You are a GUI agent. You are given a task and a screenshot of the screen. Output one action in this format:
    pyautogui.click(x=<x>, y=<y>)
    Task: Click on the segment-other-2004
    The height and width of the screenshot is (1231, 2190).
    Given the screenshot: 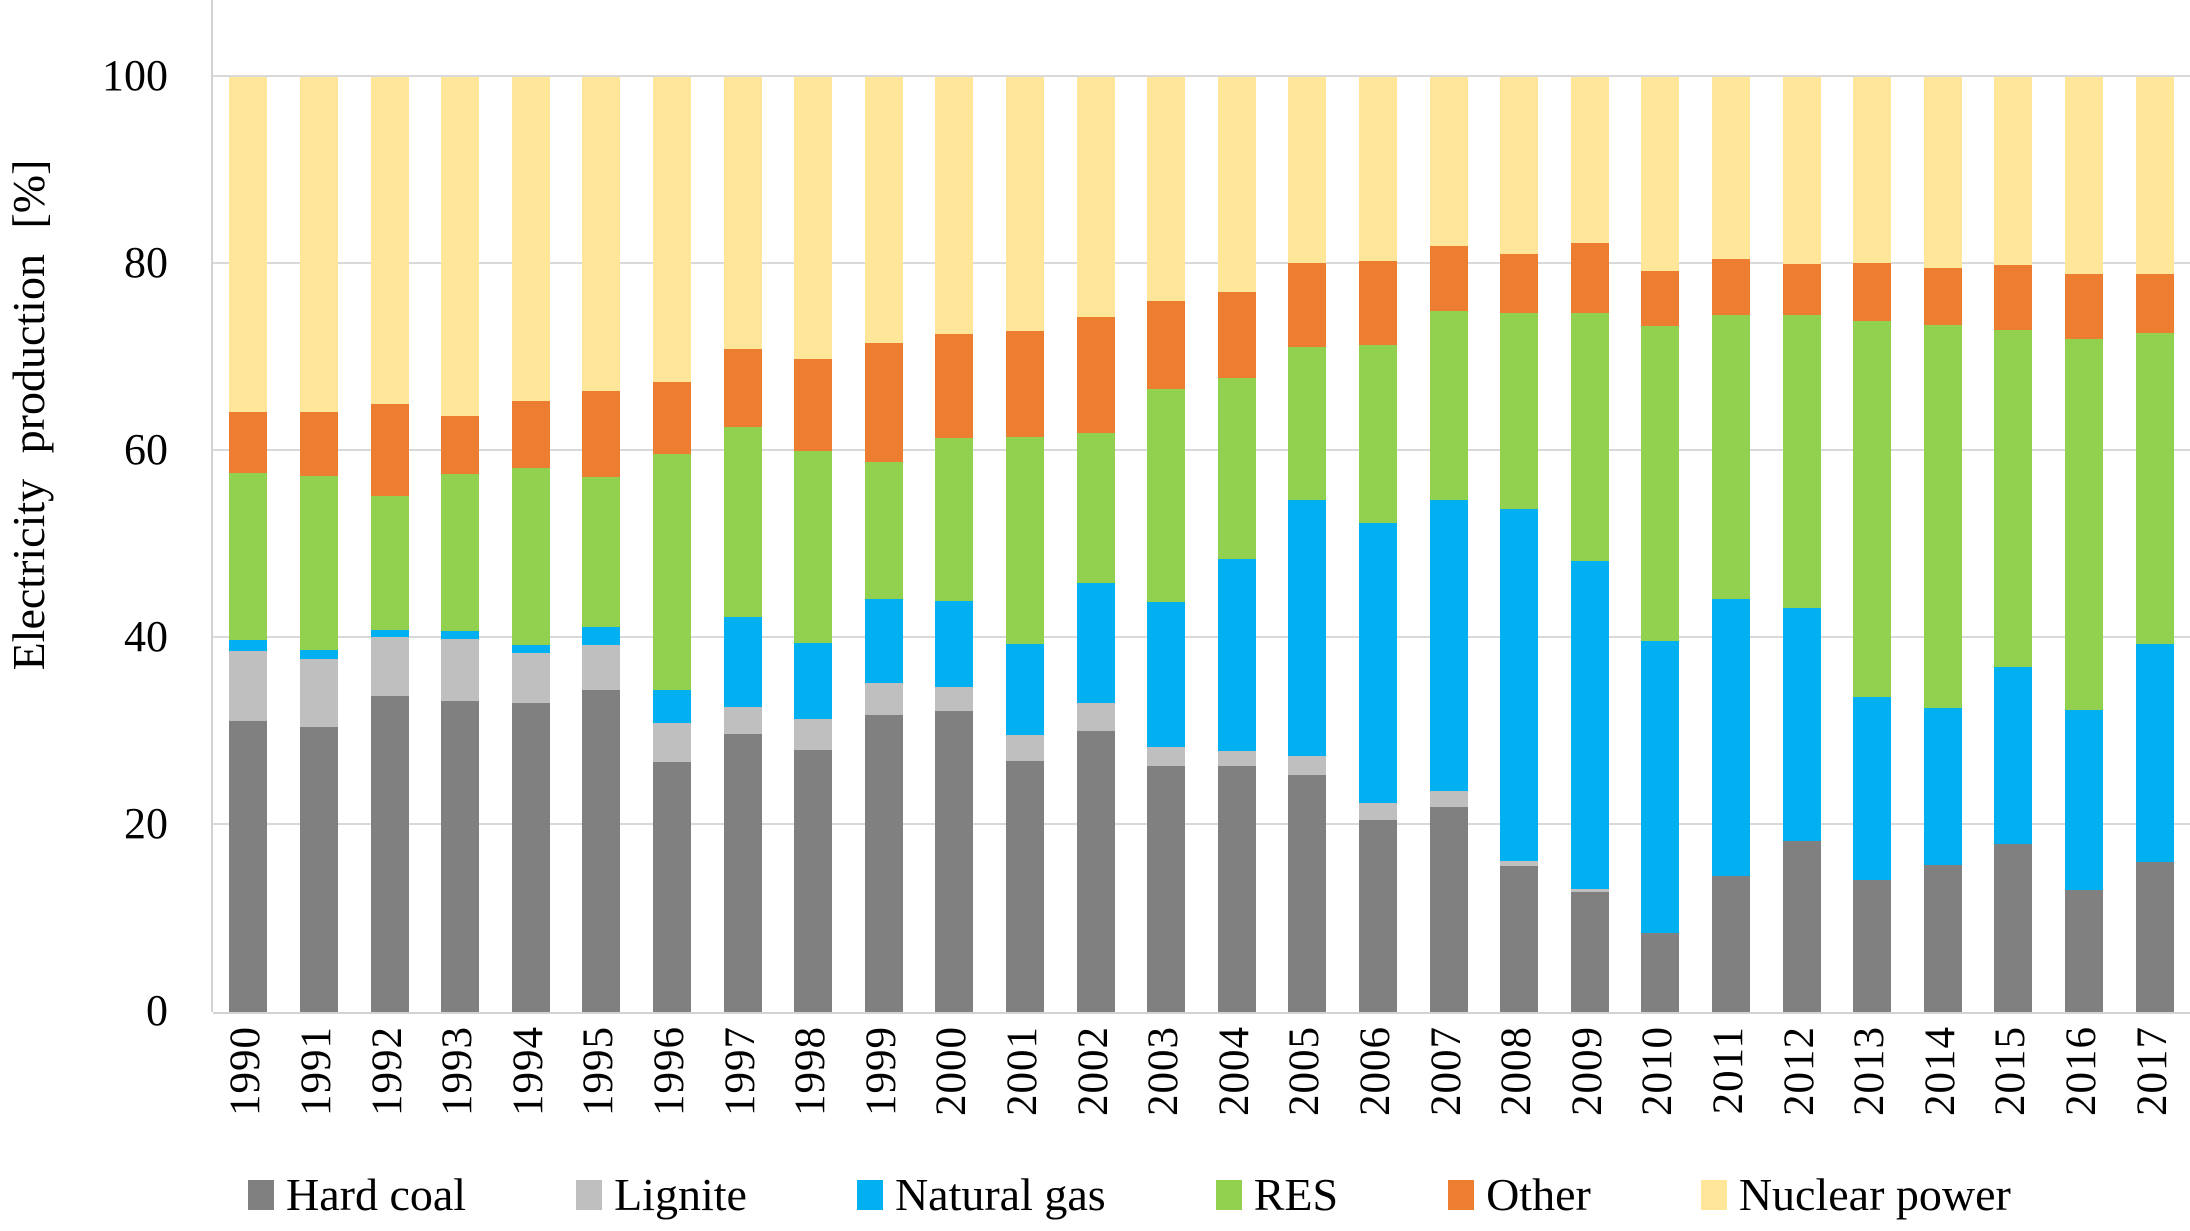 What is the action you would take?
    pyautogui.click(x=1236, y=335)
    